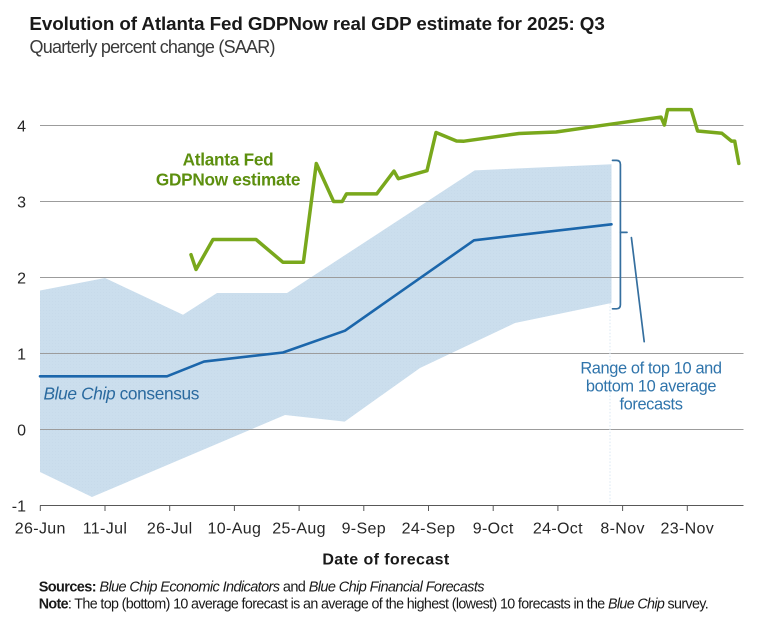  What do you see at coordinates (650, 405) in the screenshot?
I see `svg-text: forecasts` at bounding box center [650, 405].